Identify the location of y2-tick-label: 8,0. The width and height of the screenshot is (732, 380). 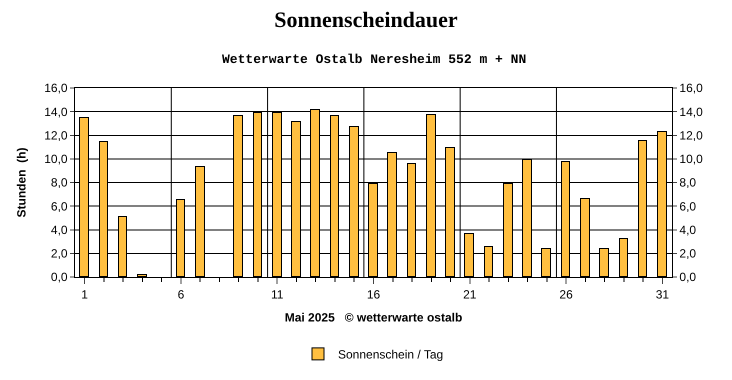
(687, 183).